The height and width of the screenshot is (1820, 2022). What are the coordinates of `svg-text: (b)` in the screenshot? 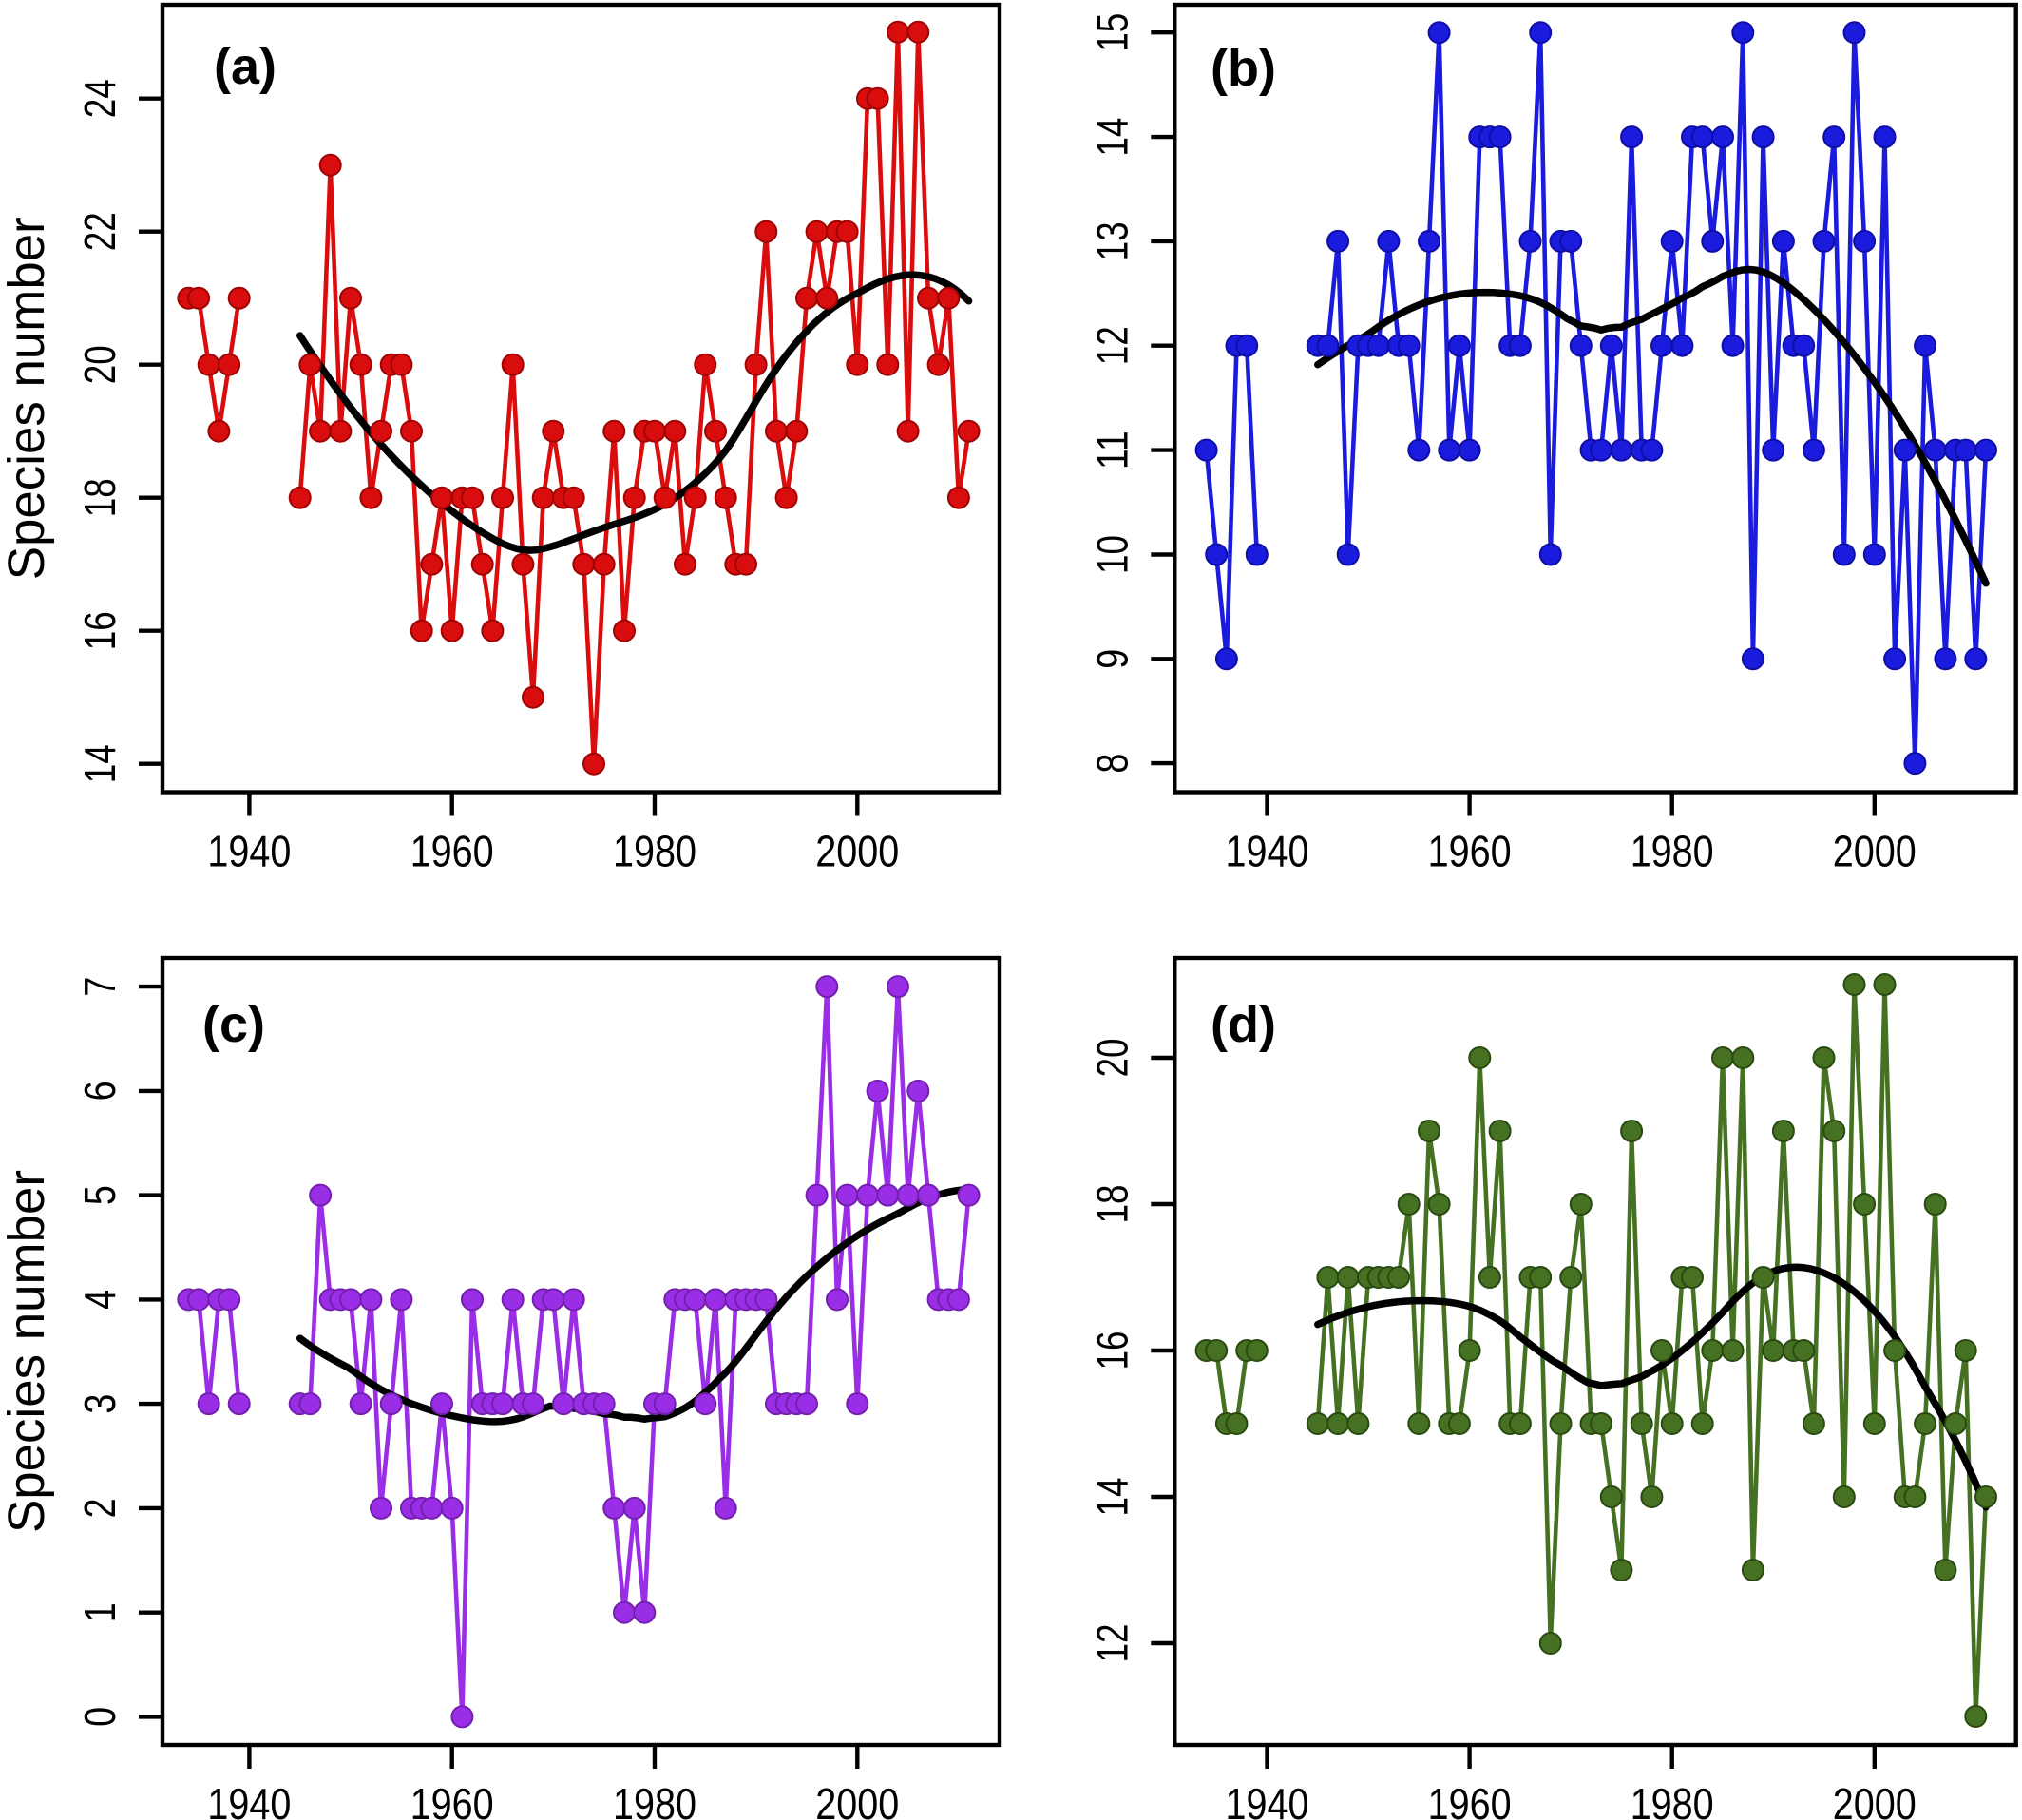 It's located at (1243, 68).